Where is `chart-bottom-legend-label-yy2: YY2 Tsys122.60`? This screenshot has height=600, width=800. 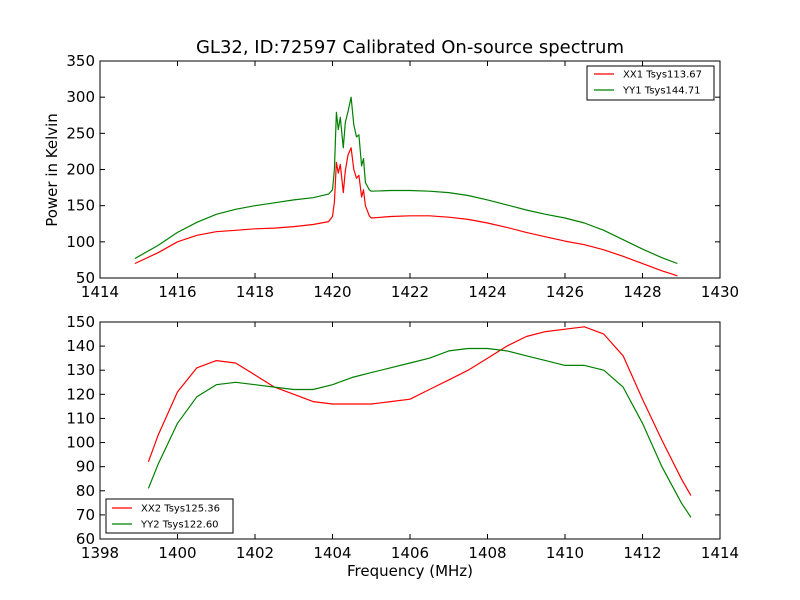
chart-bottom-legend-label-yy2: YY2 Tsys122.60 is located at coordinates (179, 525).